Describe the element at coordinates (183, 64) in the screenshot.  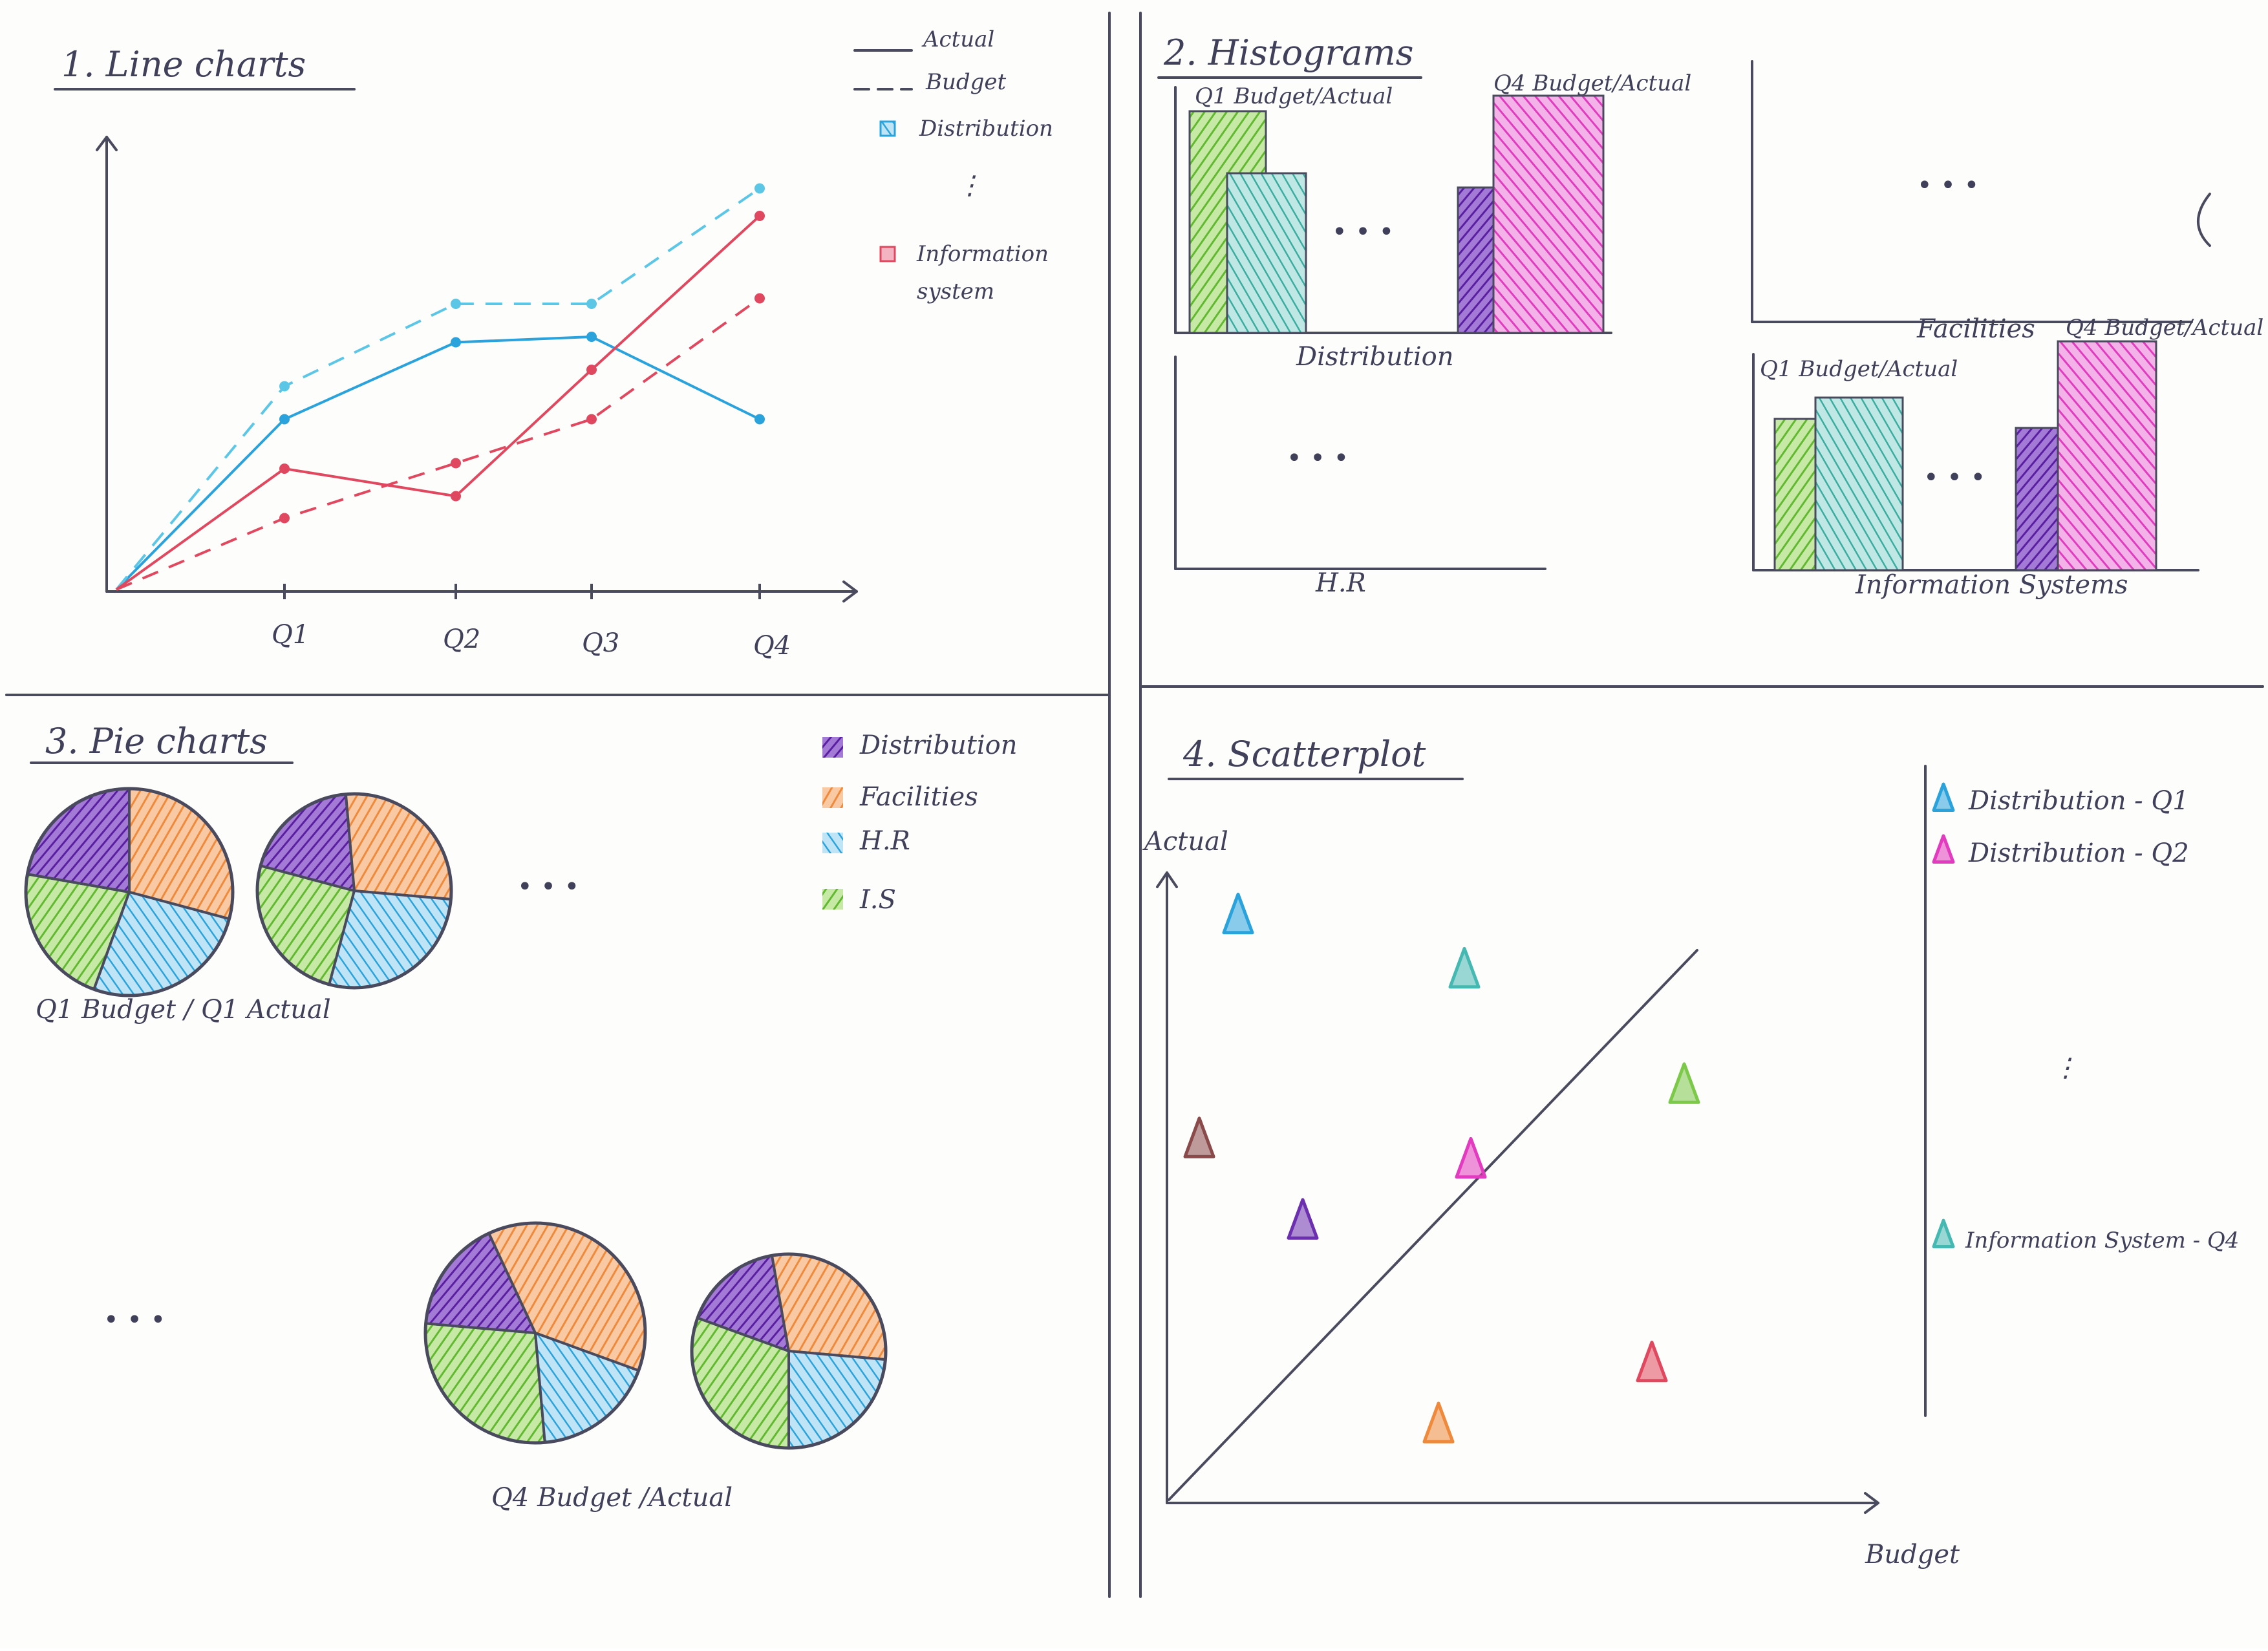
I see `panel1-title: 1. Line charts` at that location.